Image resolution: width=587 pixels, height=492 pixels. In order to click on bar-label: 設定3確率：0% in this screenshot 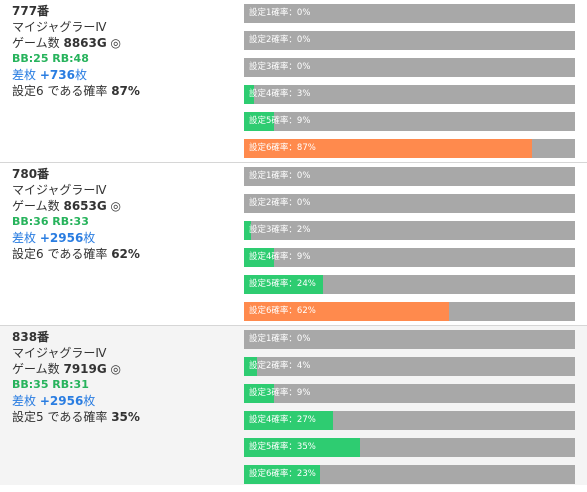, I will do `click(280, 67)`.